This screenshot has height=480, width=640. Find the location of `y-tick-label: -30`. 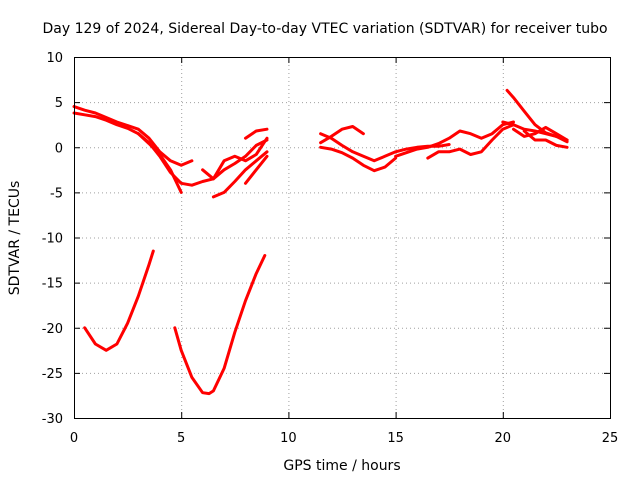

y-tick-label: -30 is located at coordinates (52, 419).